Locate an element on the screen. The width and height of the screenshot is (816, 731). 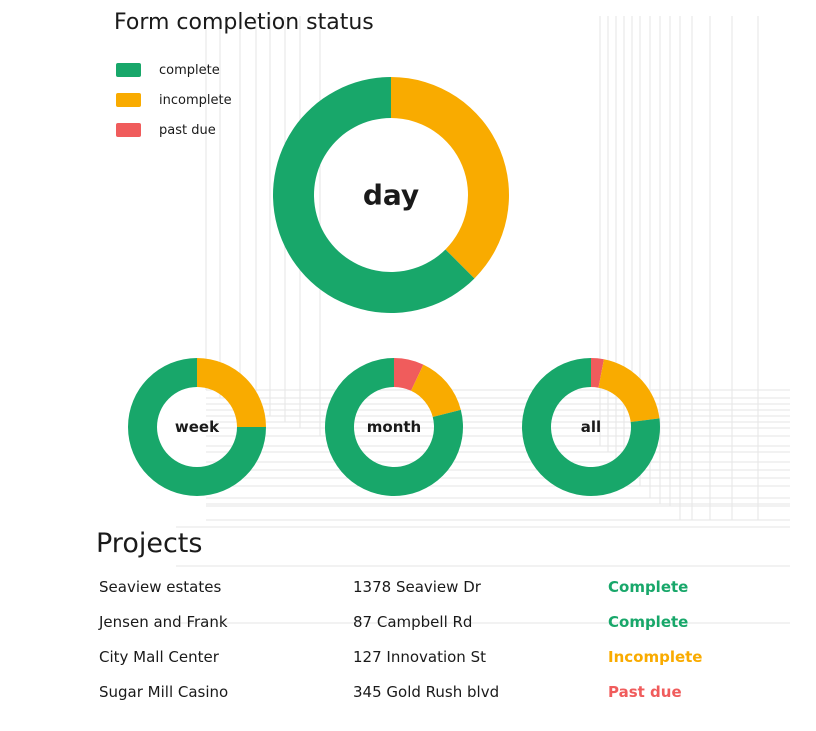
project-name: City Mall Center is located at coordinates (159, 657).